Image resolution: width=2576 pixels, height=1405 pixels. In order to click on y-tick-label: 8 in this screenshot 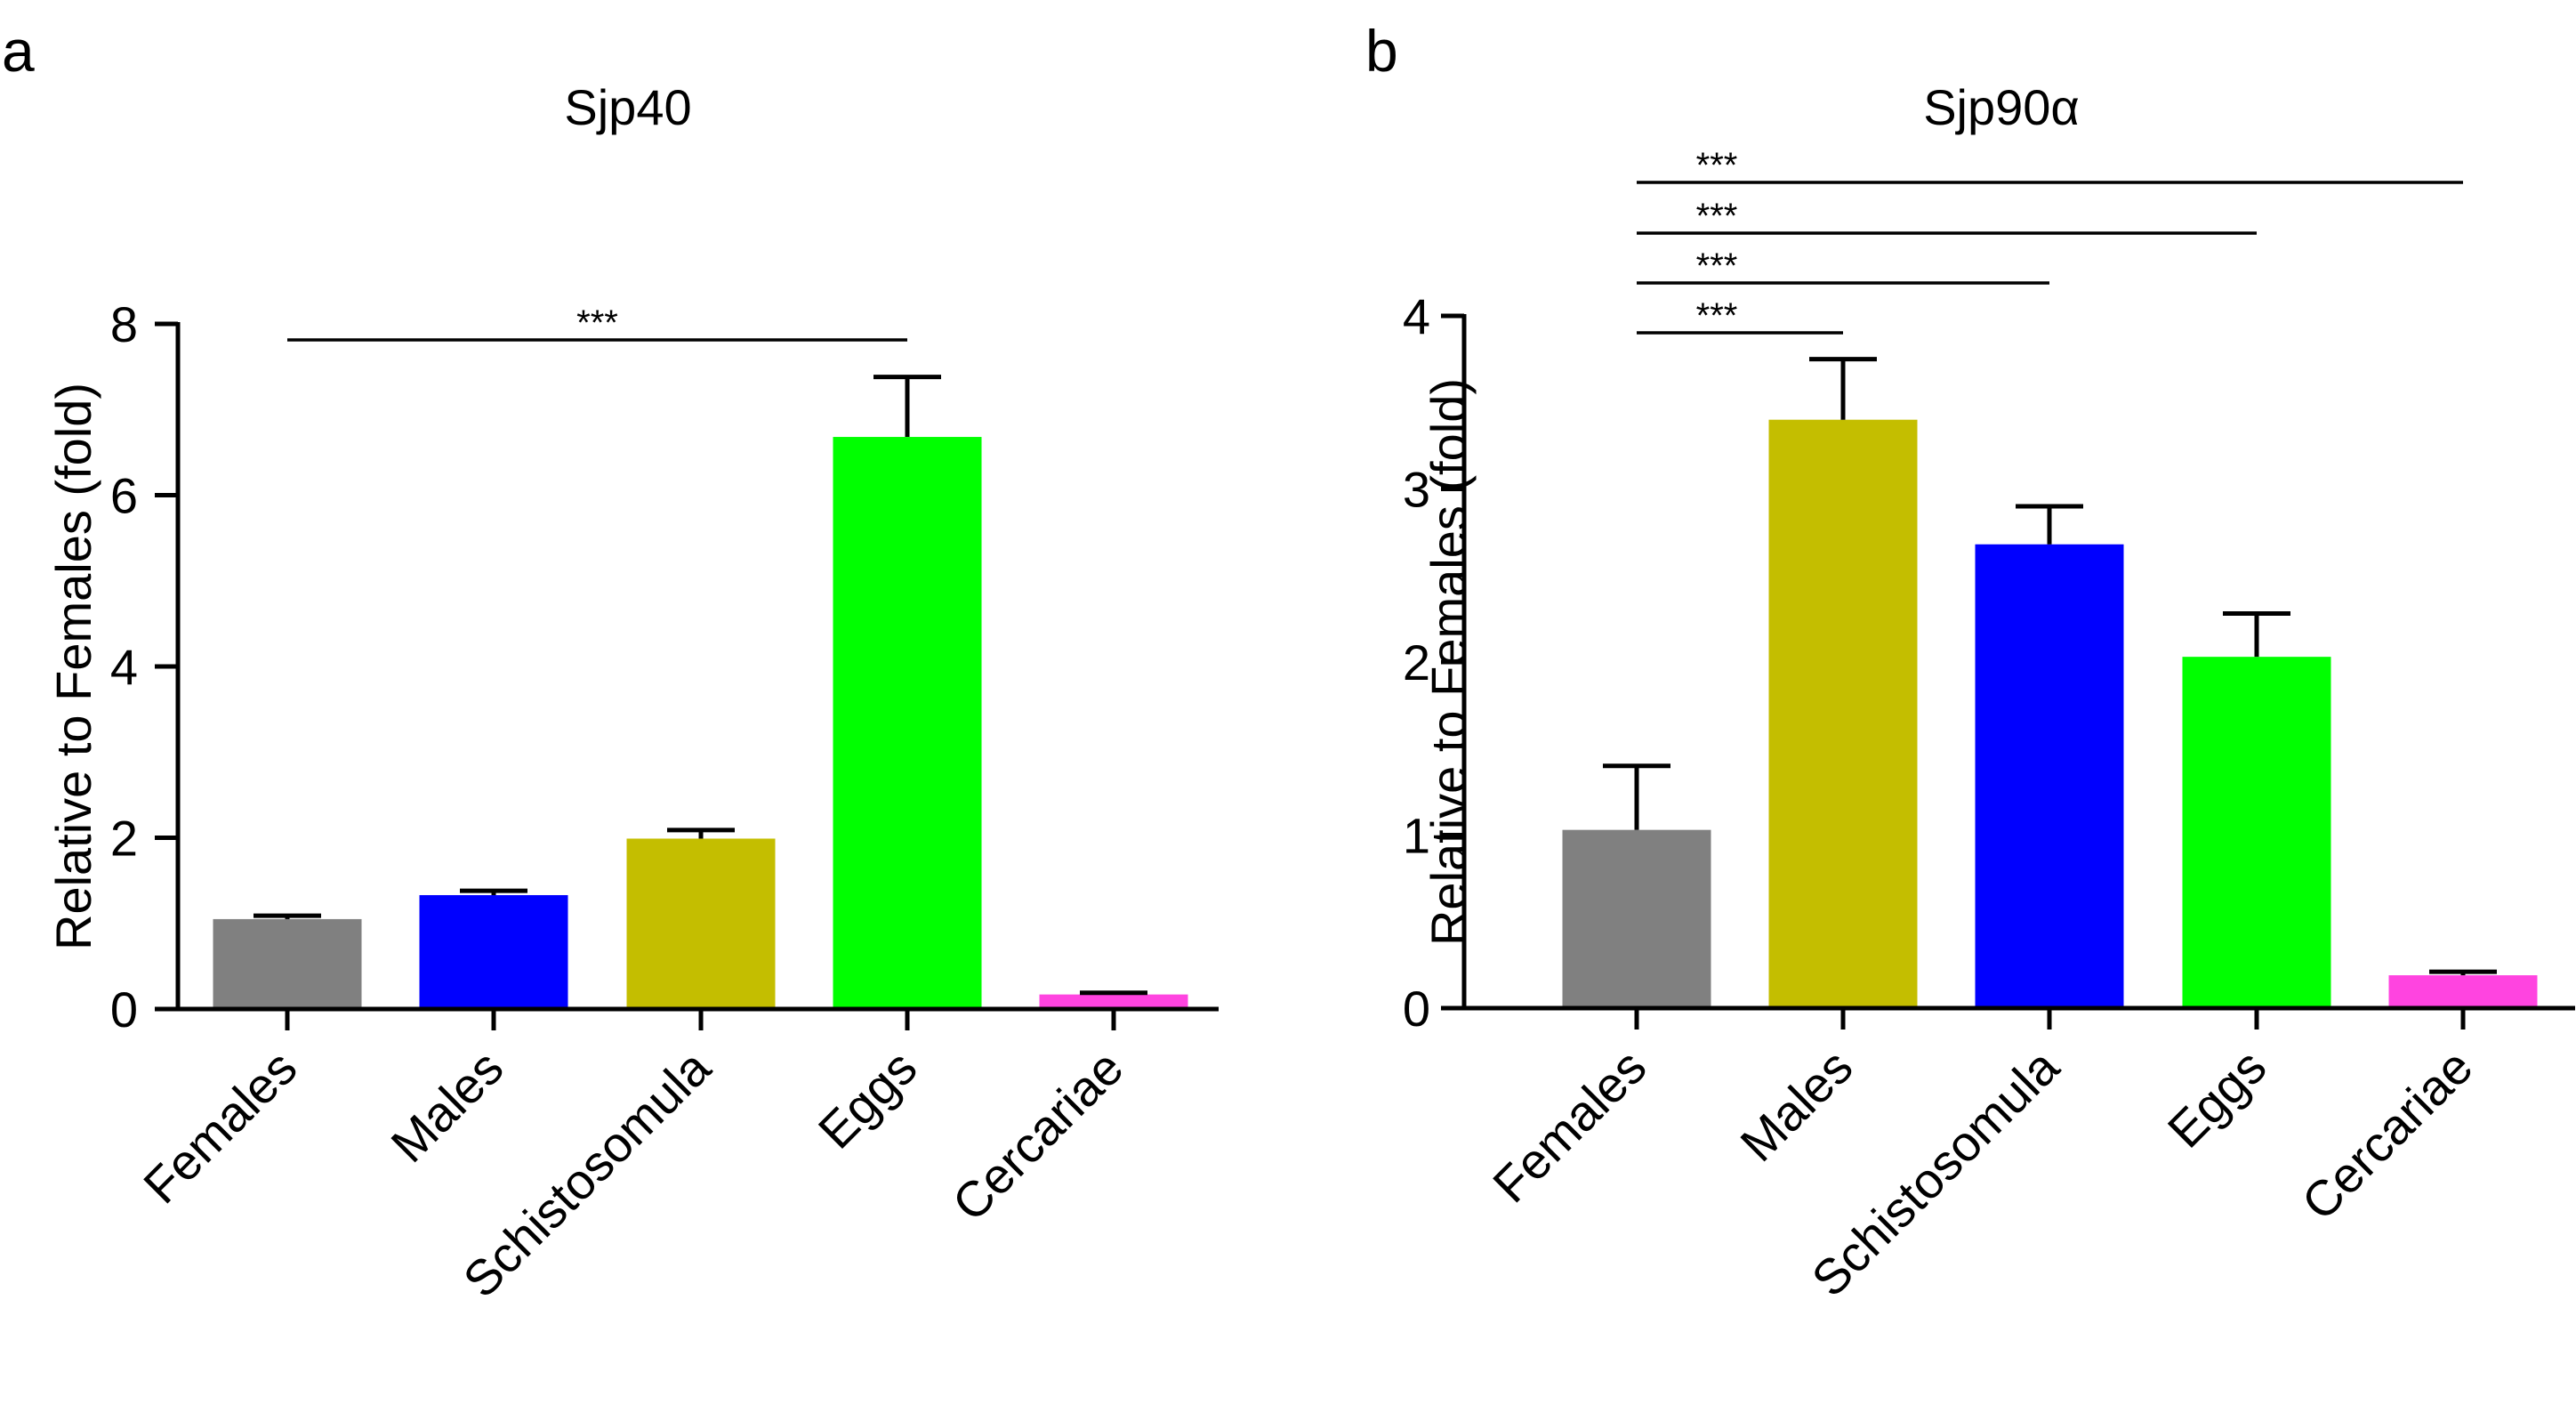, I will do `click(124, 324)`.